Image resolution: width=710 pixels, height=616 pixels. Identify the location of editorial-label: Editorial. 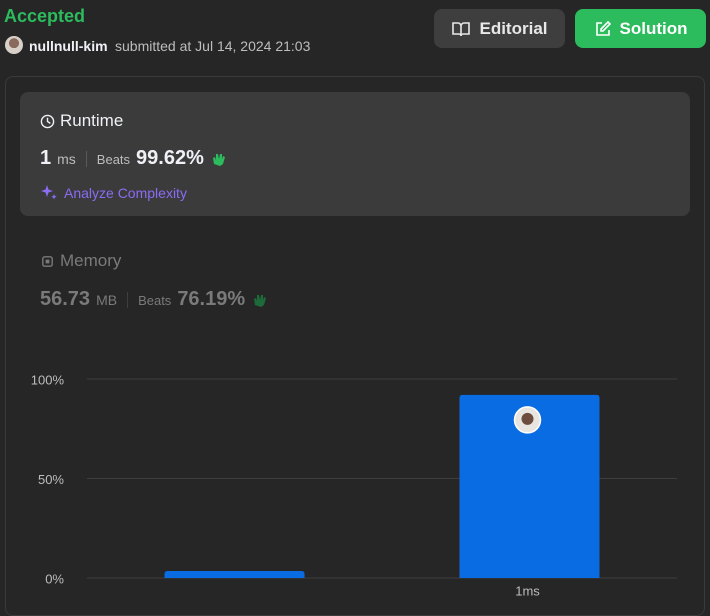
(513, 28).